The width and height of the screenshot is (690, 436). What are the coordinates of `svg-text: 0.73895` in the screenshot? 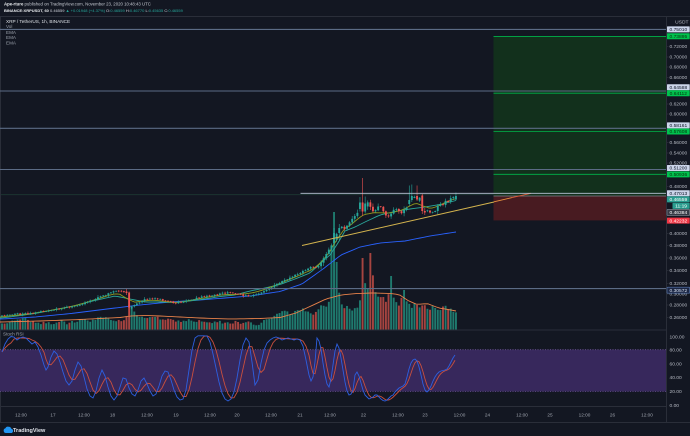 It's located at (679, 37).